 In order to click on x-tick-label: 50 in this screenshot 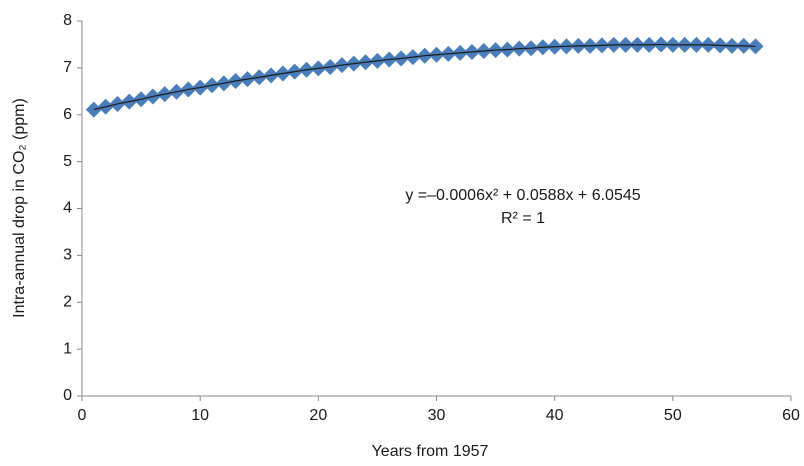, I will do `click(673, 415)`.